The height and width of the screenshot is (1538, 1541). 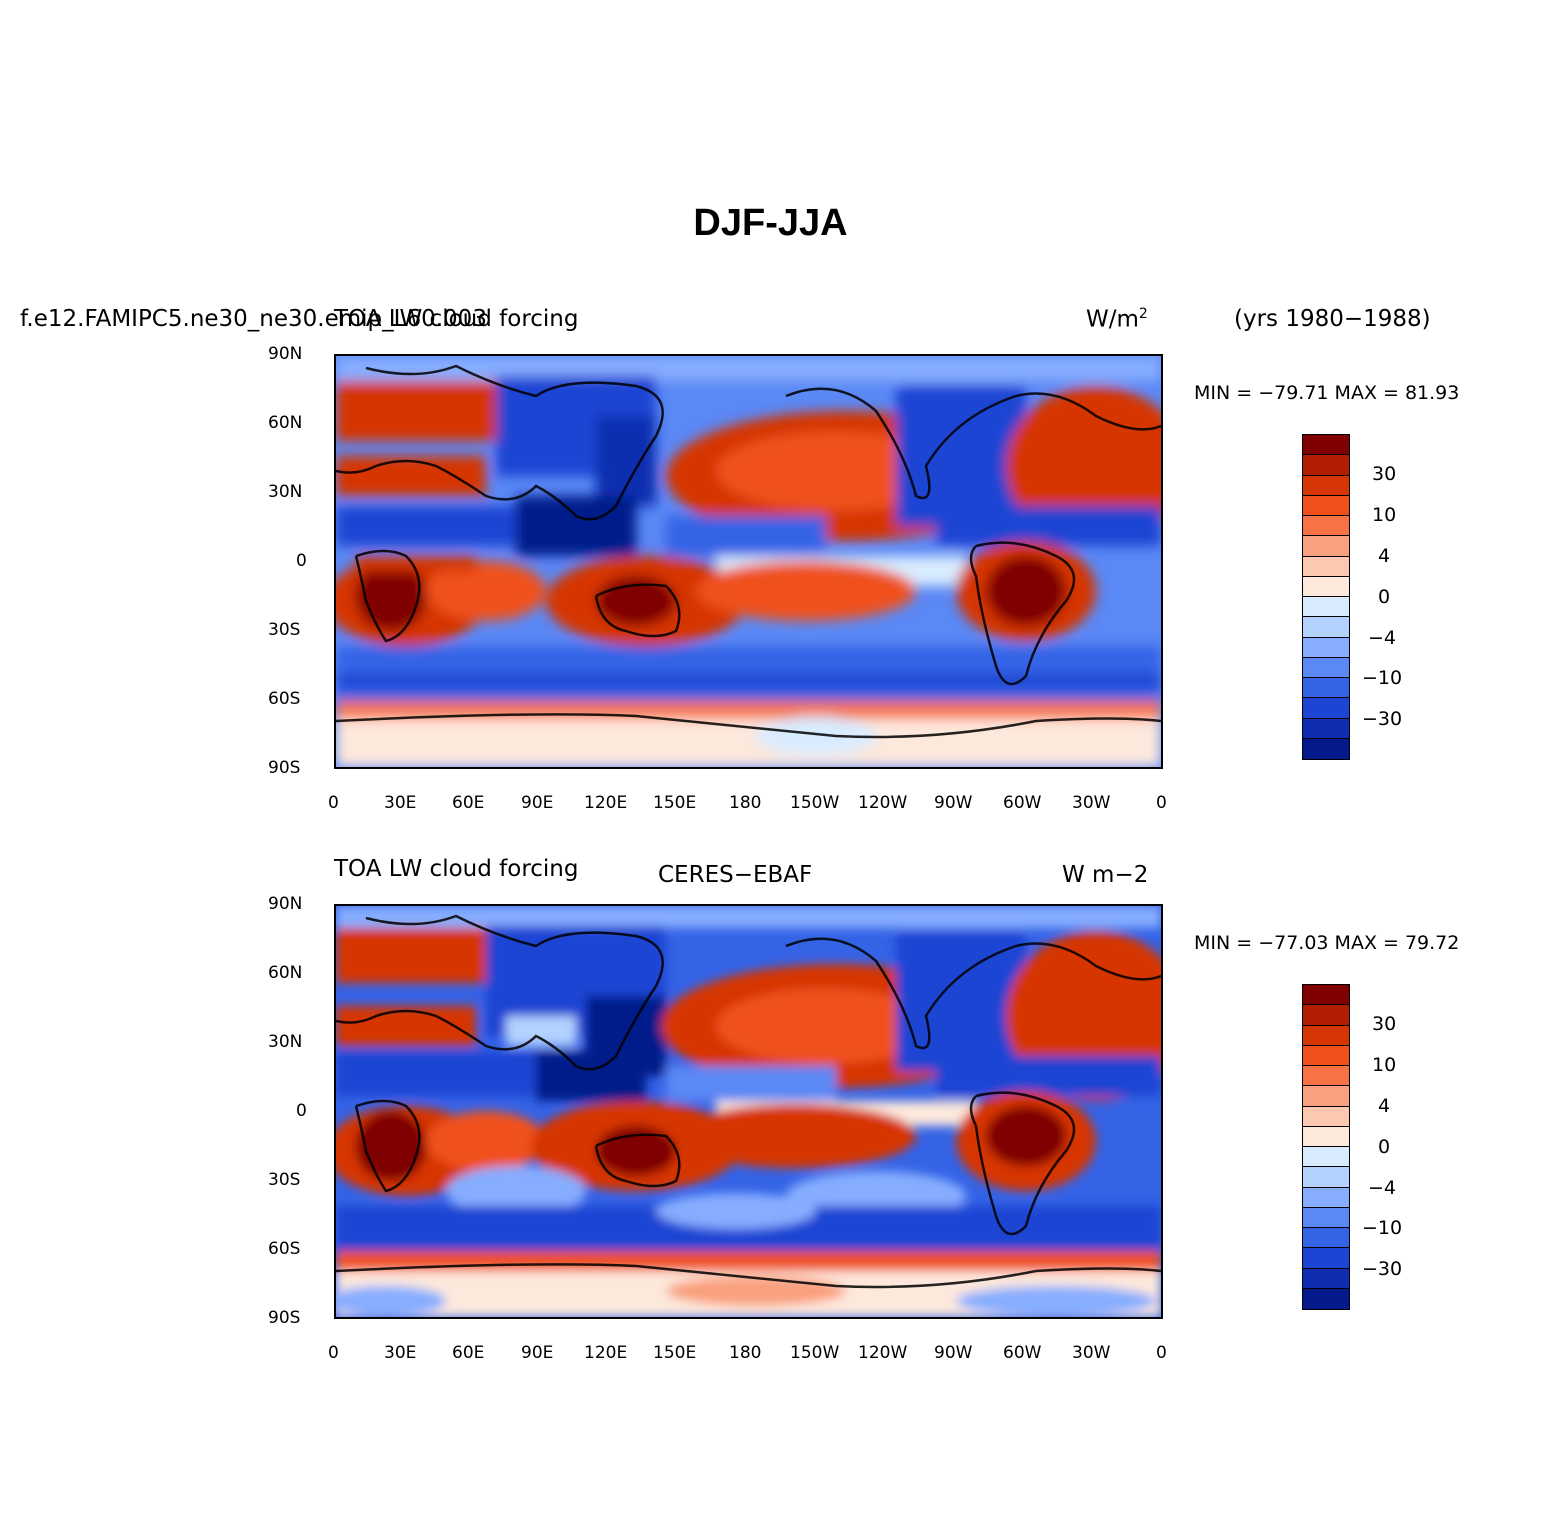 What do you see at coordinates (301, 561) in the screenshot?
I see `panel1-lat-eq: 0` at bounding box center [301, 561].